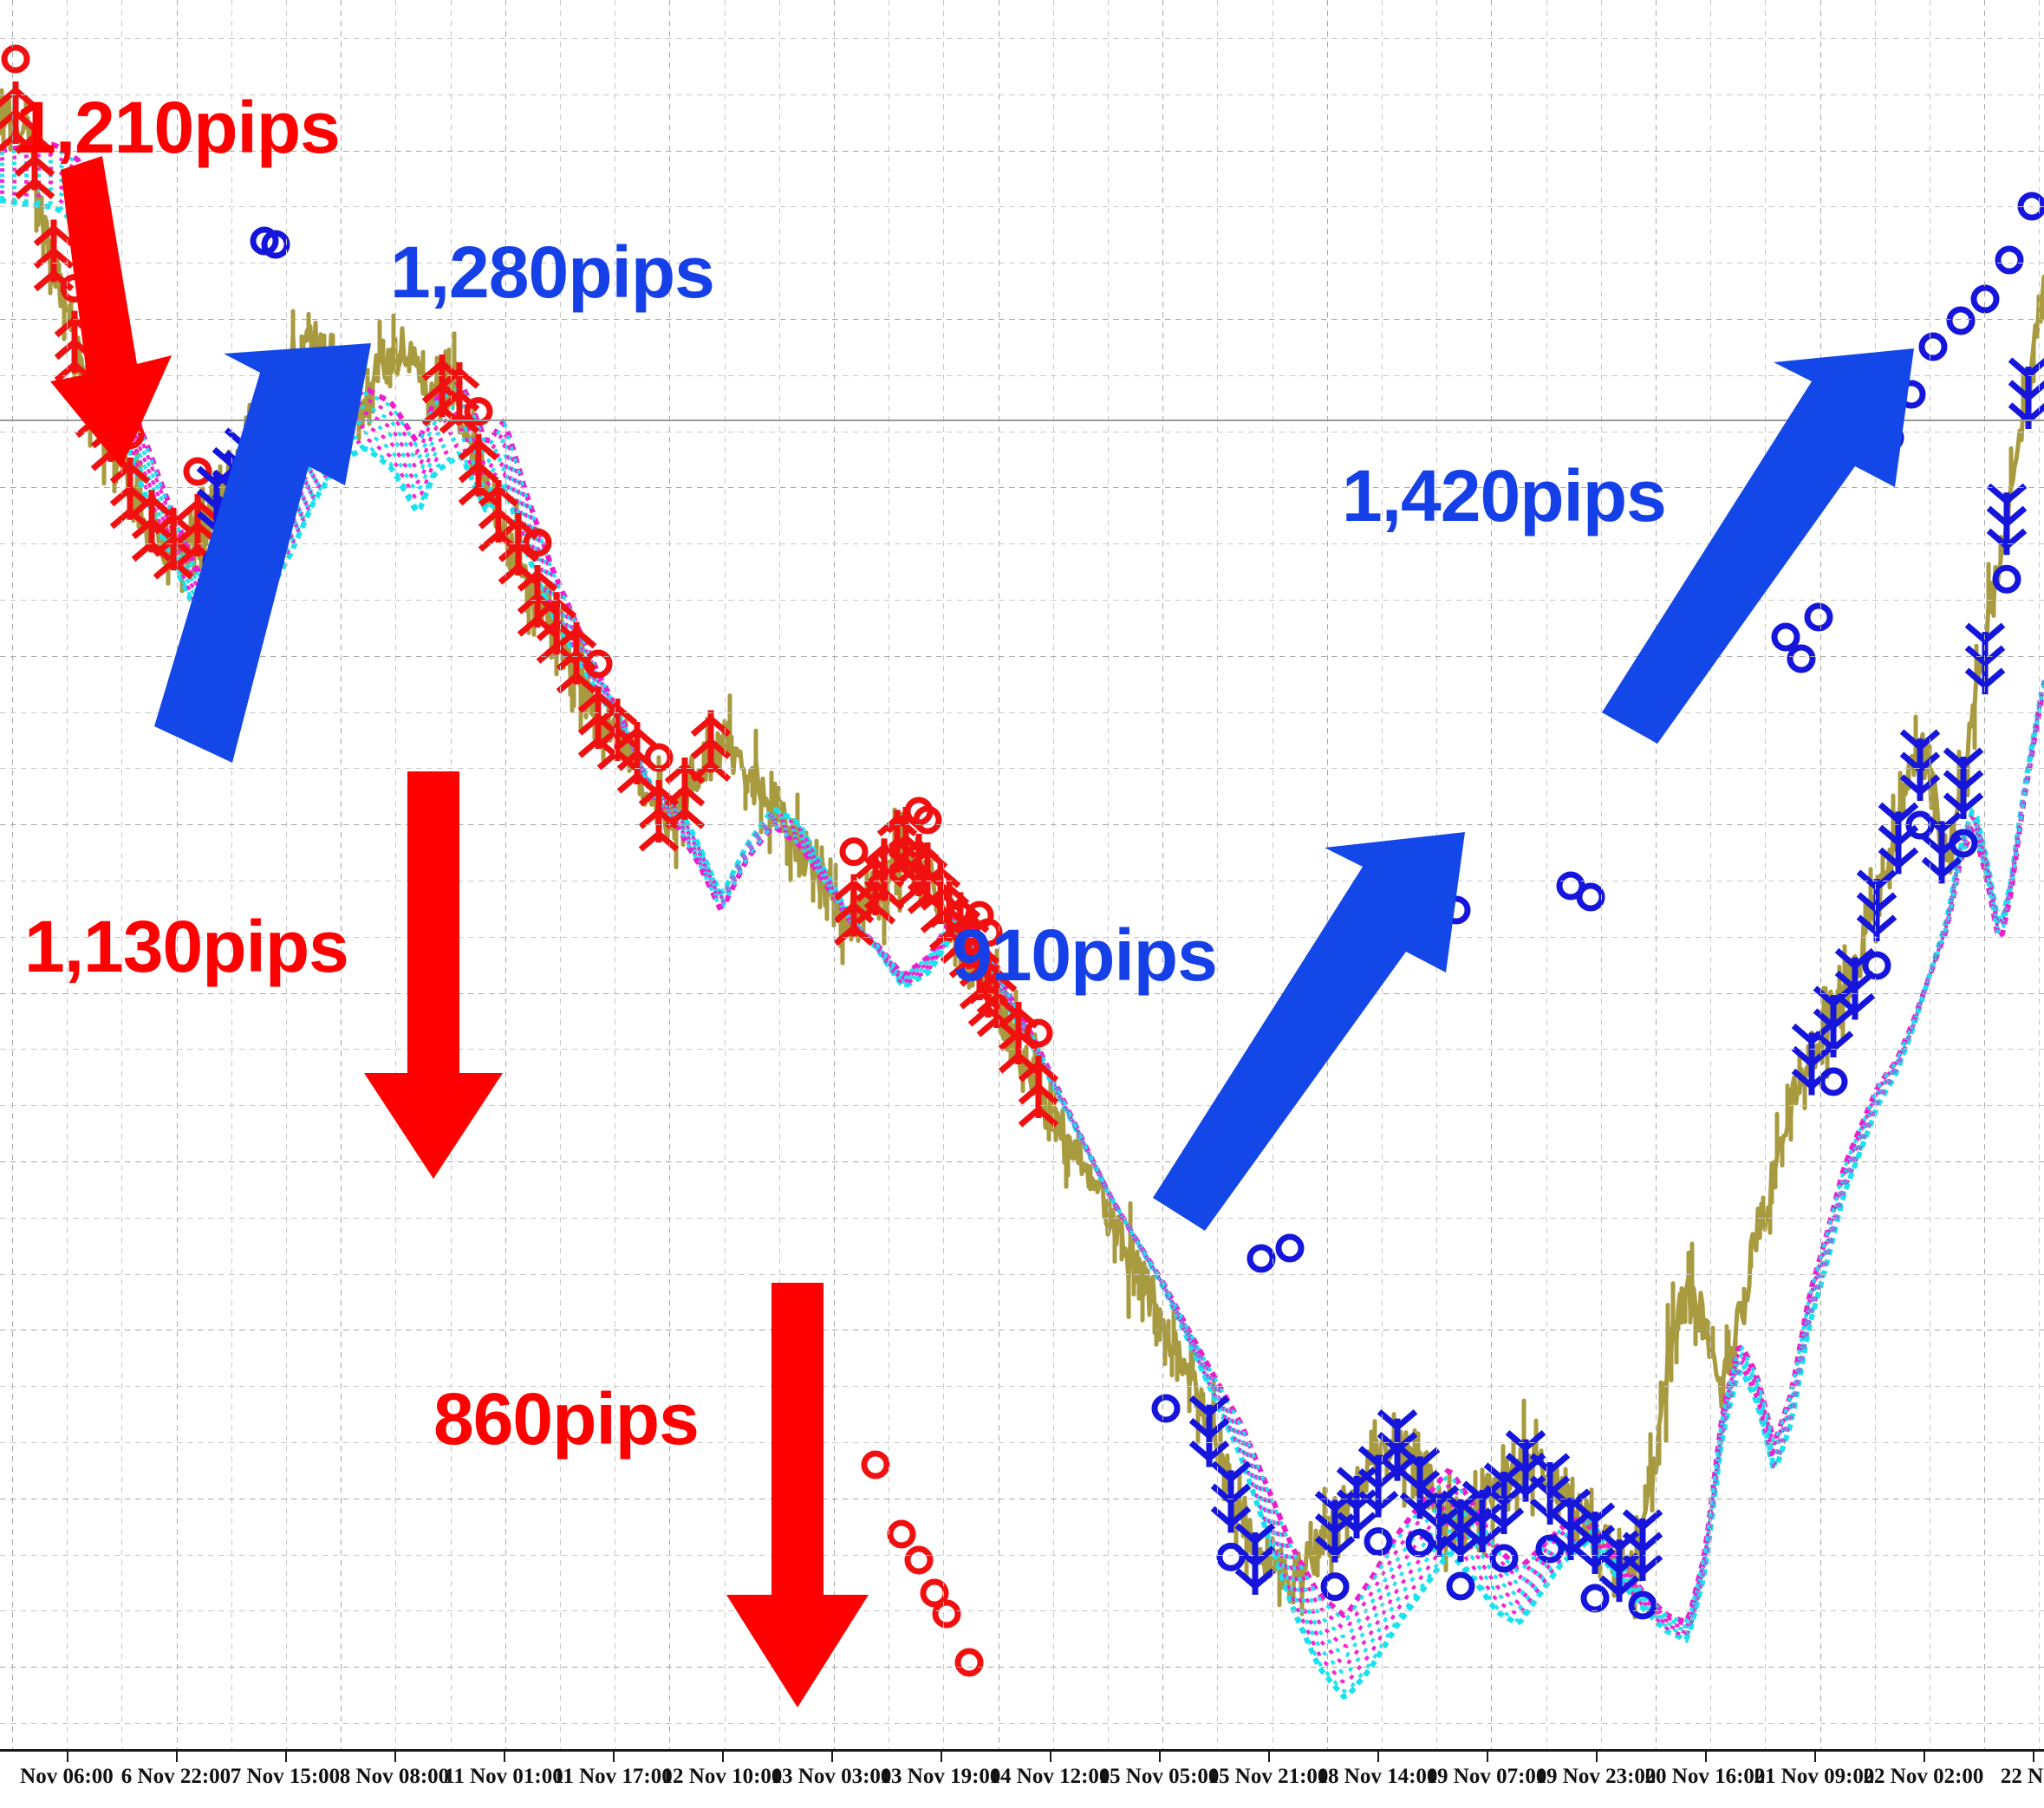 Image resolution: width=2044 pixels, height=1808 pixels. I want to click on x-axis-tick-label: 15 Nov 05:00, so click(1159, 1777).